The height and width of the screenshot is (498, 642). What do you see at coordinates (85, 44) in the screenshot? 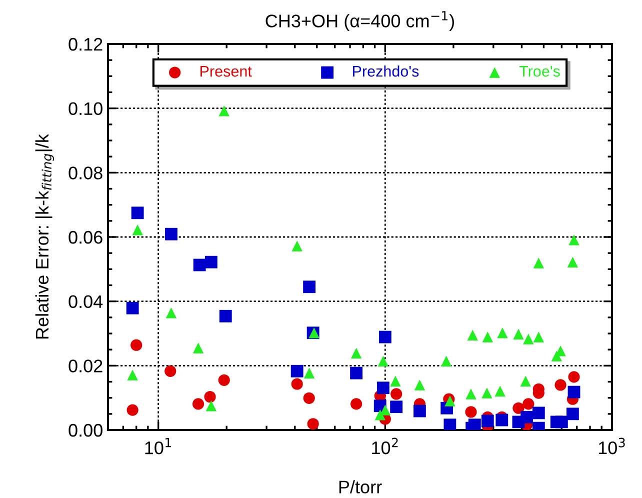
I see `y-tick-label: 0.12` at bounding box center [85, 44].